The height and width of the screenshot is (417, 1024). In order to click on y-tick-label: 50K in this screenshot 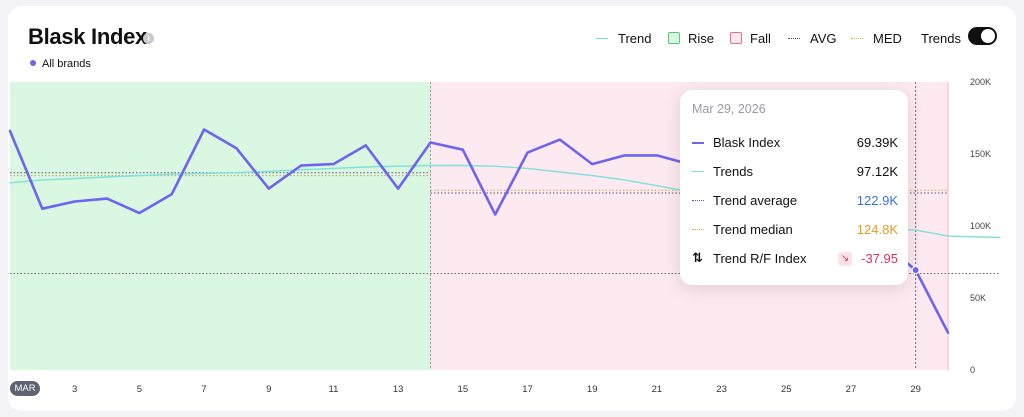, I will do `click(978, 298)`.